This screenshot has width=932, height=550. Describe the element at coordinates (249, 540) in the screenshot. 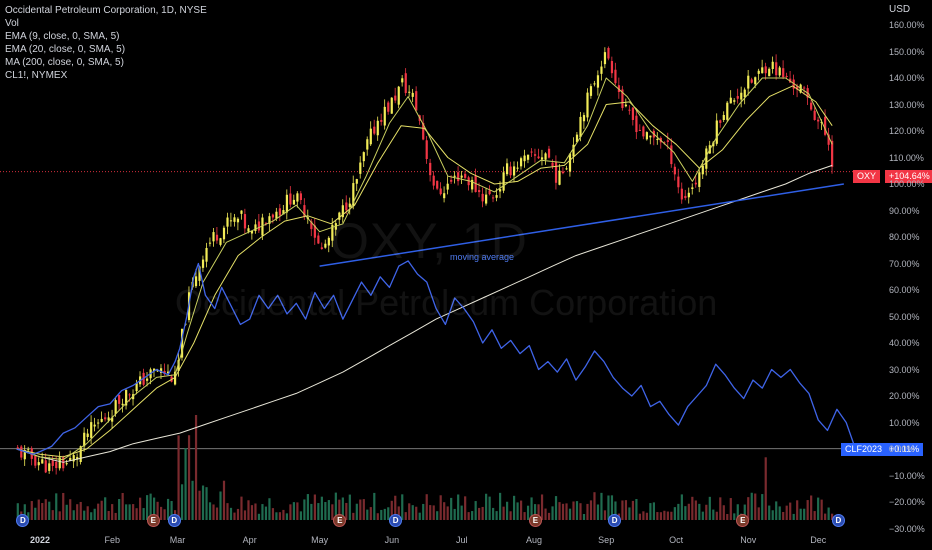

I see `x-tick-label: Apr` at that location.